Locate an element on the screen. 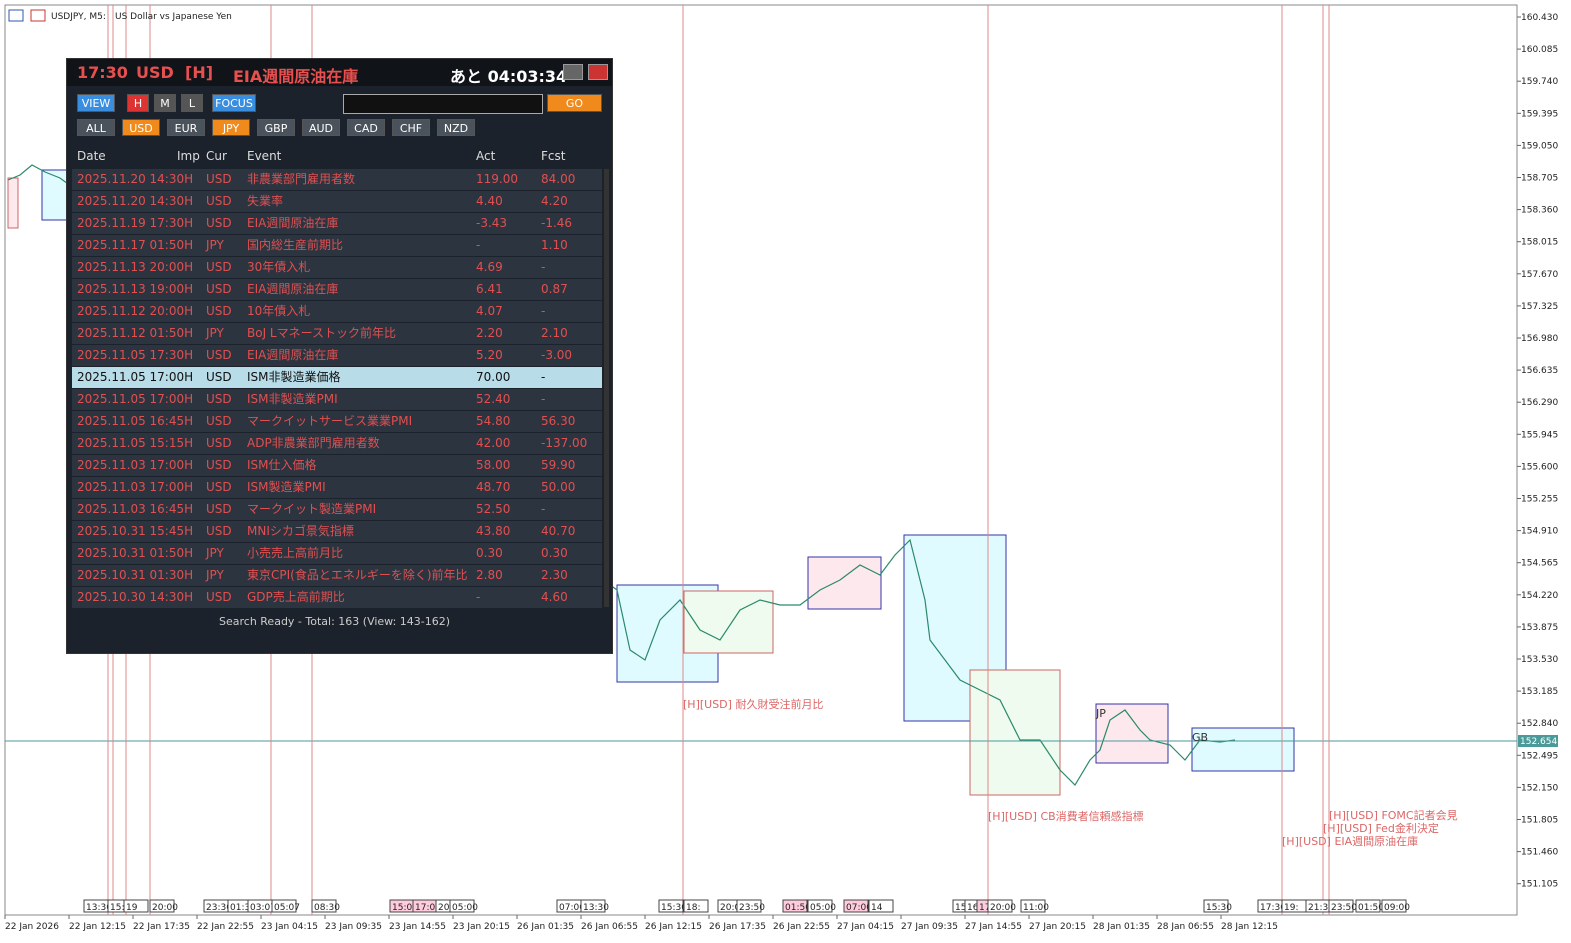  event-row: 2025.11.03 17:00H USD ISM仕入価格 58.00 59.90 is located at coordinates (337, 465).